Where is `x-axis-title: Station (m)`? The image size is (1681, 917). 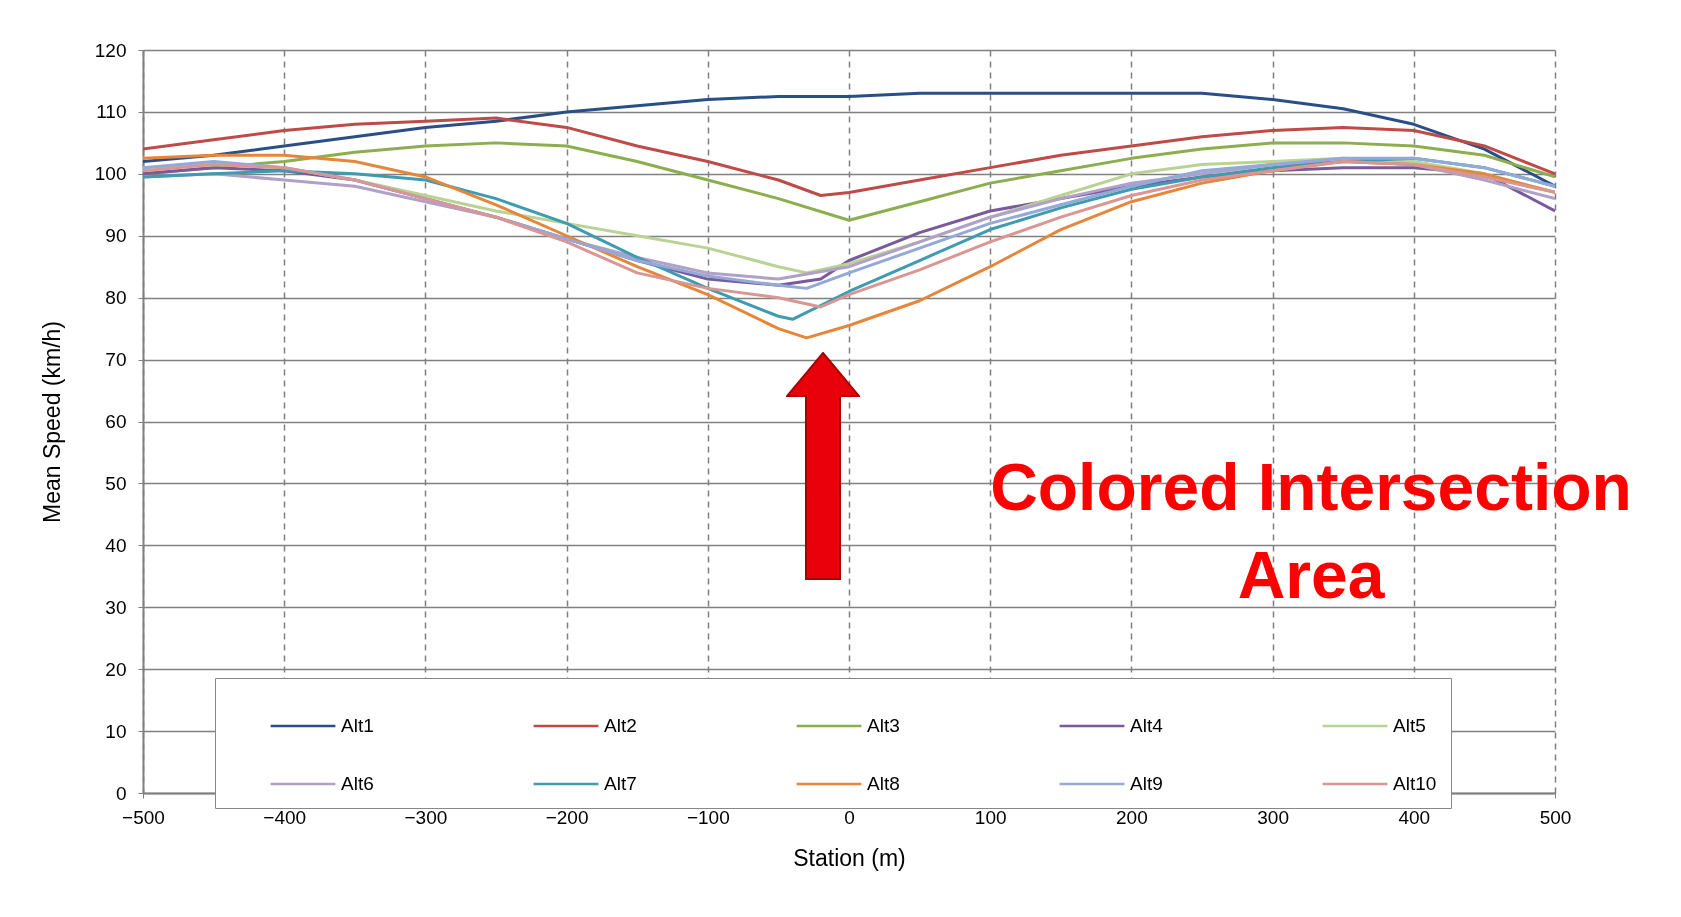
x-axis-title: Station (m) is located at coordinates (849, 857).